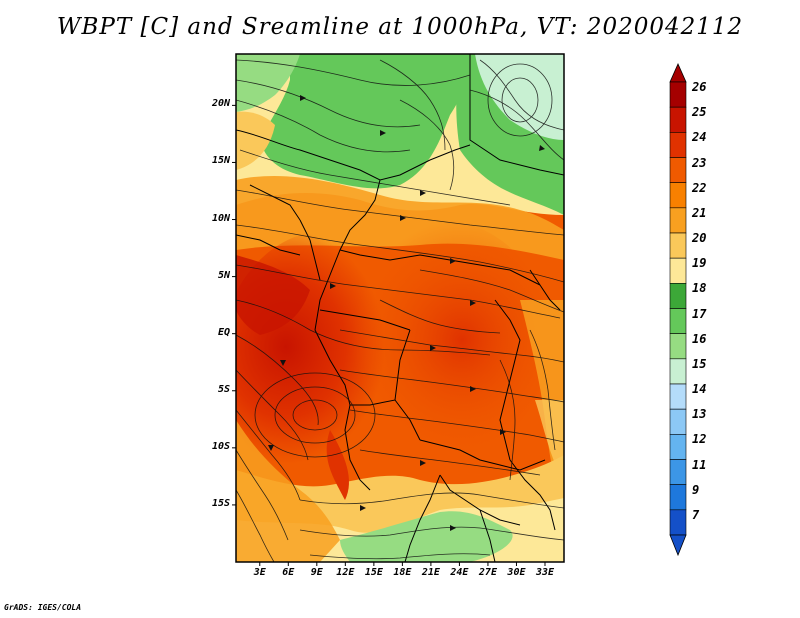 This screenshot has width=800, height=618. What do you see at coordinates (699, 87) in the screenshot?
I see `colorbar-label: 26` at bounding box center [699, 87].